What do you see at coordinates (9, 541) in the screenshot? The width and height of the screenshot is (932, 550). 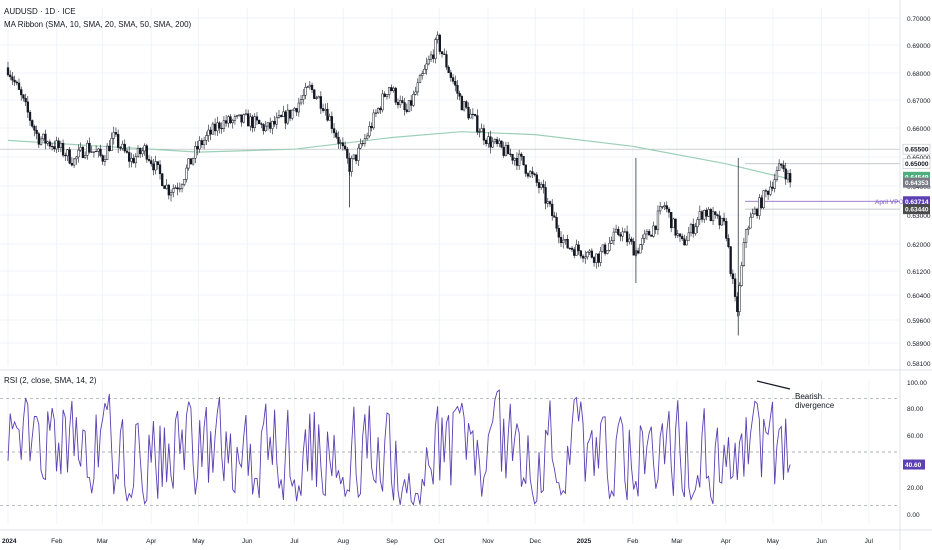 I see `x-tick-label: 2024` at bounding box center [9, 541].